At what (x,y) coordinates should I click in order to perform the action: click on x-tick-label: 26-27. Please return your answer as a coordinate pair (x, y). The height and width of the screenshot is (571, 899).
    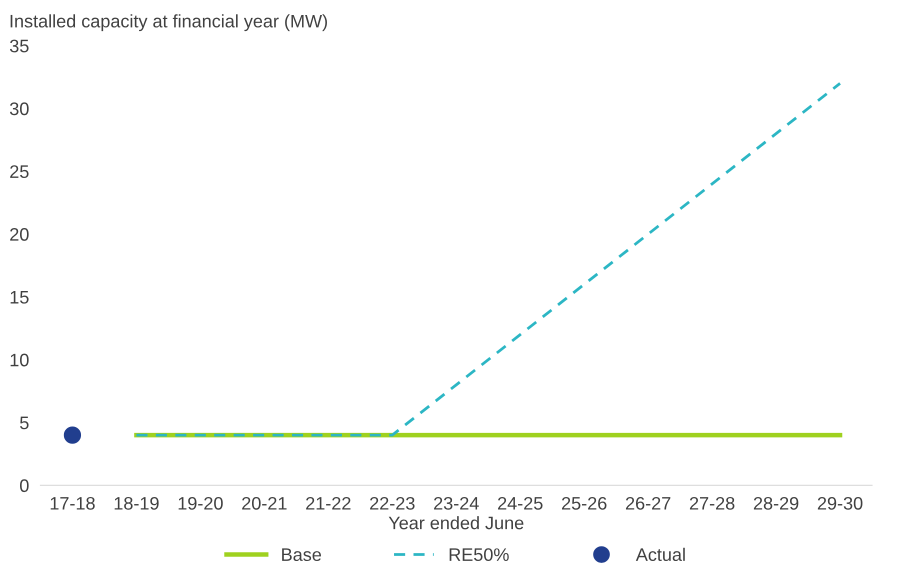
    Looking at the image, I should click on (648, 503).